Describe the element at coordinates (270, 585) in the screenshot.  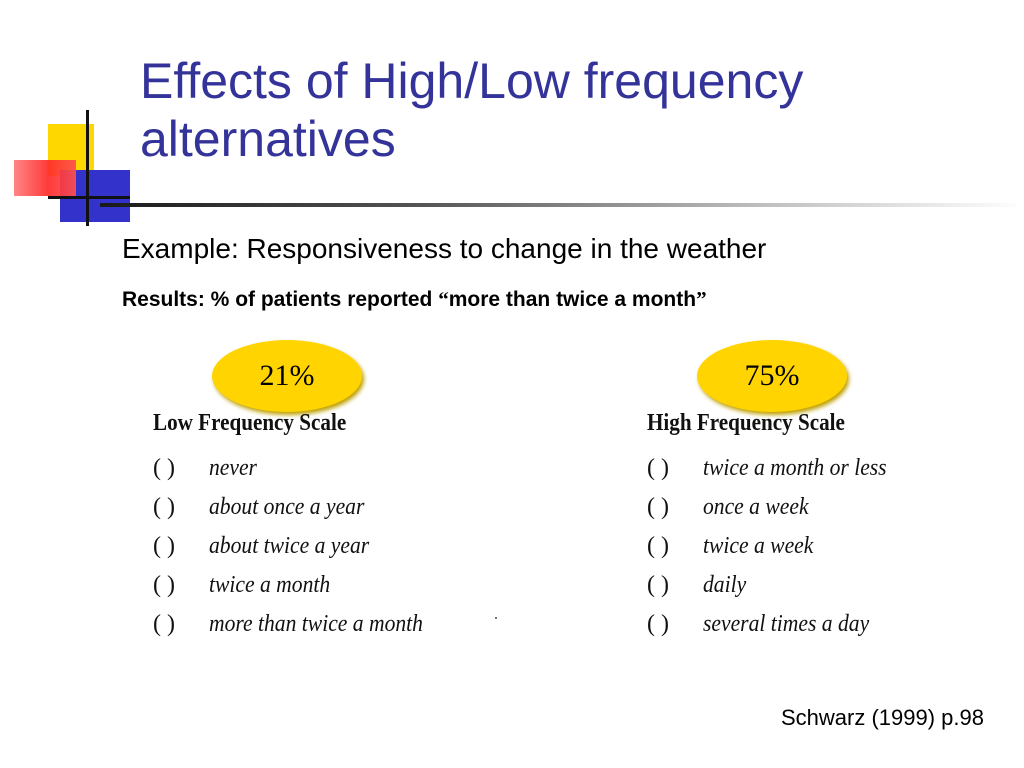
I see `option-label: twice a month` at that location.